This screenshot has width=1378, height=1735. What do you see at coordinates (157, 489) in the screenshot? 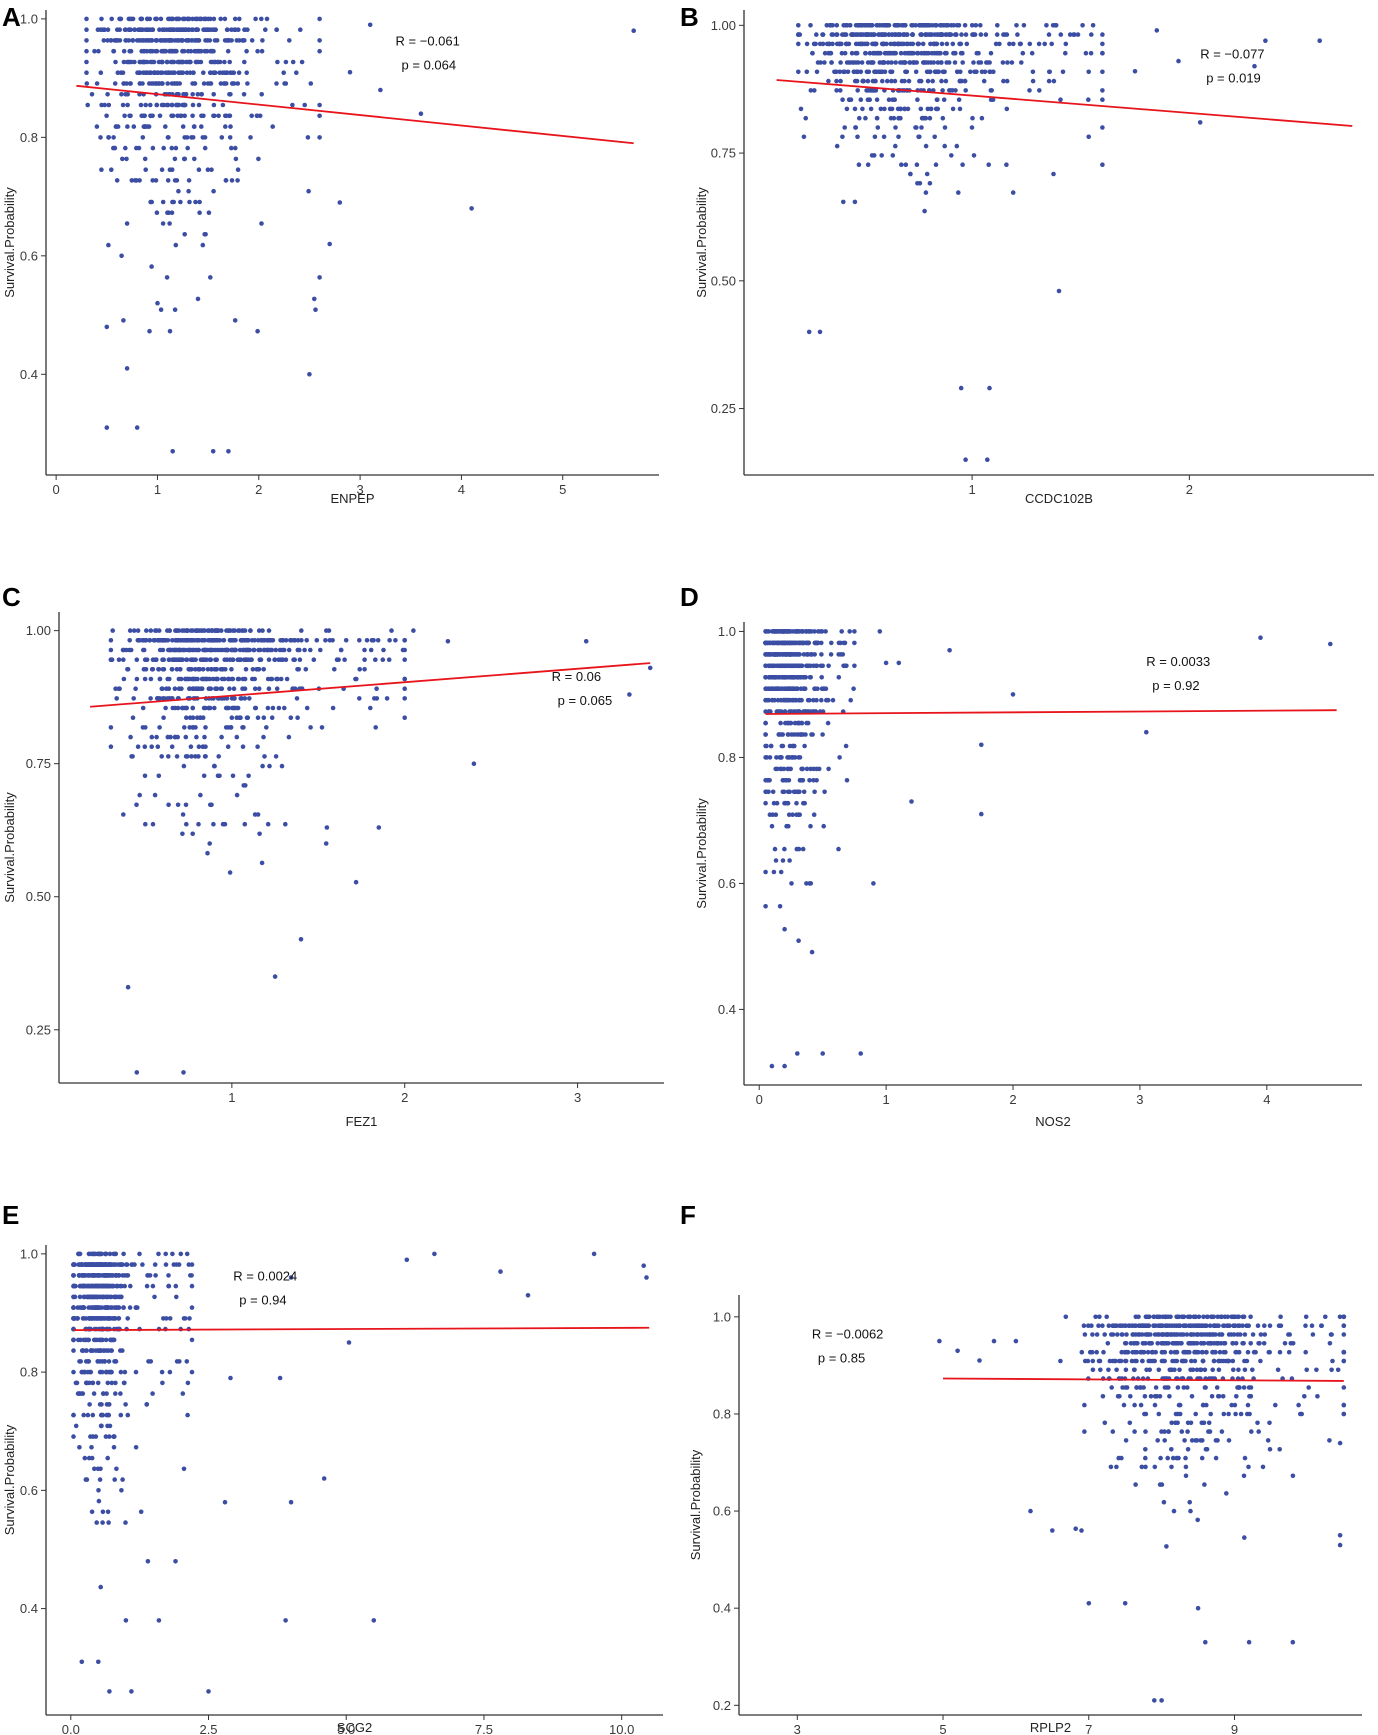
I see `x-tick-label: 1` at bounding box center [157, 489].